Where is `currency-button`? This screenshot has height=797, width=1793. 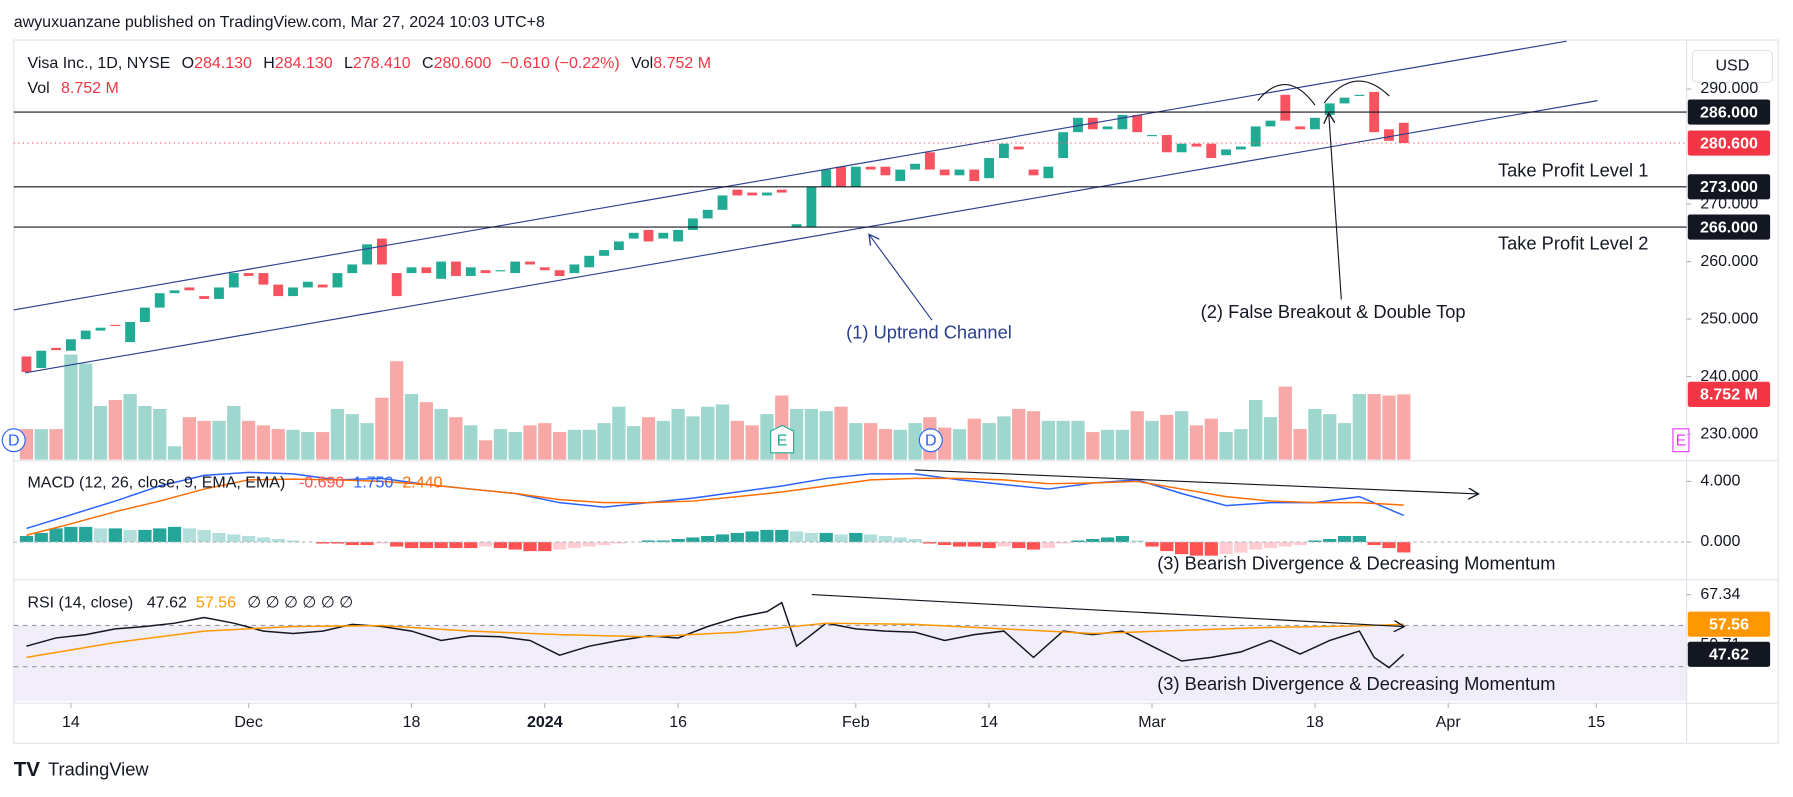 currency-button is located at coordinates (1732, 66).